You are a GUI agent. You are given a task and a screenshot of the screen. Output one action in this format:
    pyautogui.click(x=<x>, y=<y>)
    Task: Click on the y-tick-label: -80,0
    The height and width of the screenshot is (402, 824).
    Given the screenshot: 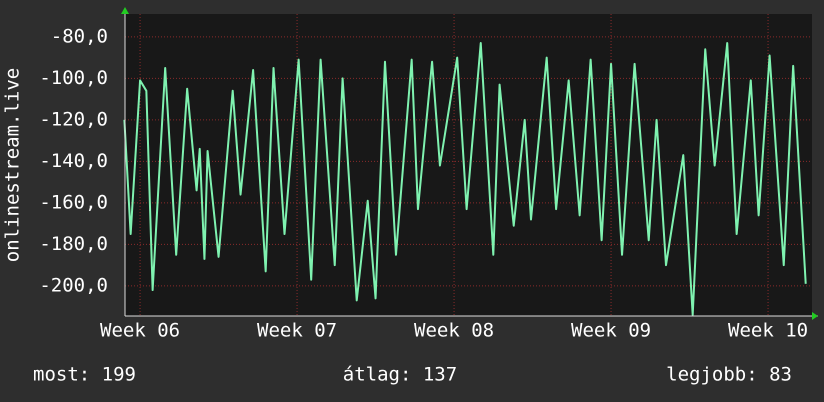 What is the action you would take?
    pyautogui.click(x=79, y=36)
    